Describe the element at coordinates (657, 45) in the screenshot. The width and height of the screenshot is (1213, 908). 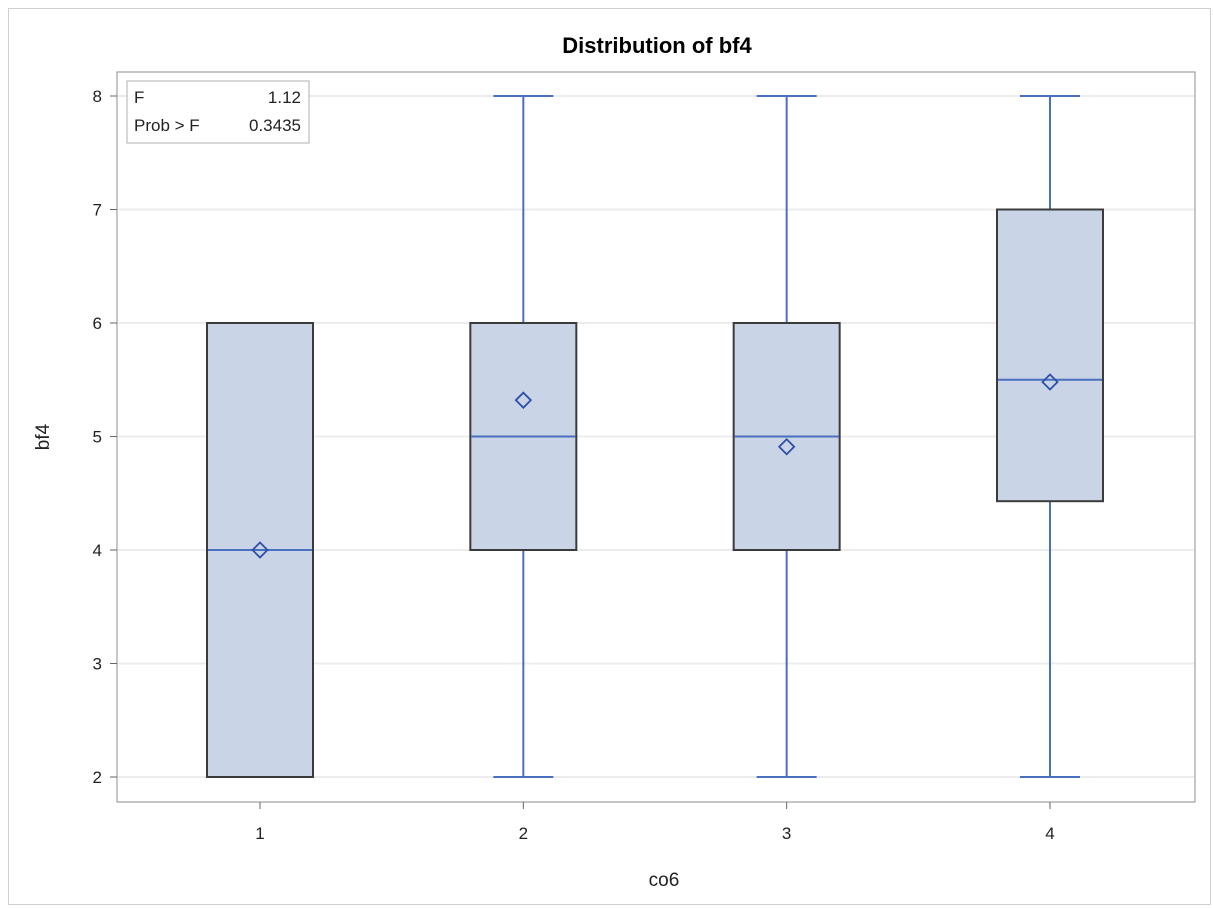
I see `chart-title: Distribution of bf4` at that location.